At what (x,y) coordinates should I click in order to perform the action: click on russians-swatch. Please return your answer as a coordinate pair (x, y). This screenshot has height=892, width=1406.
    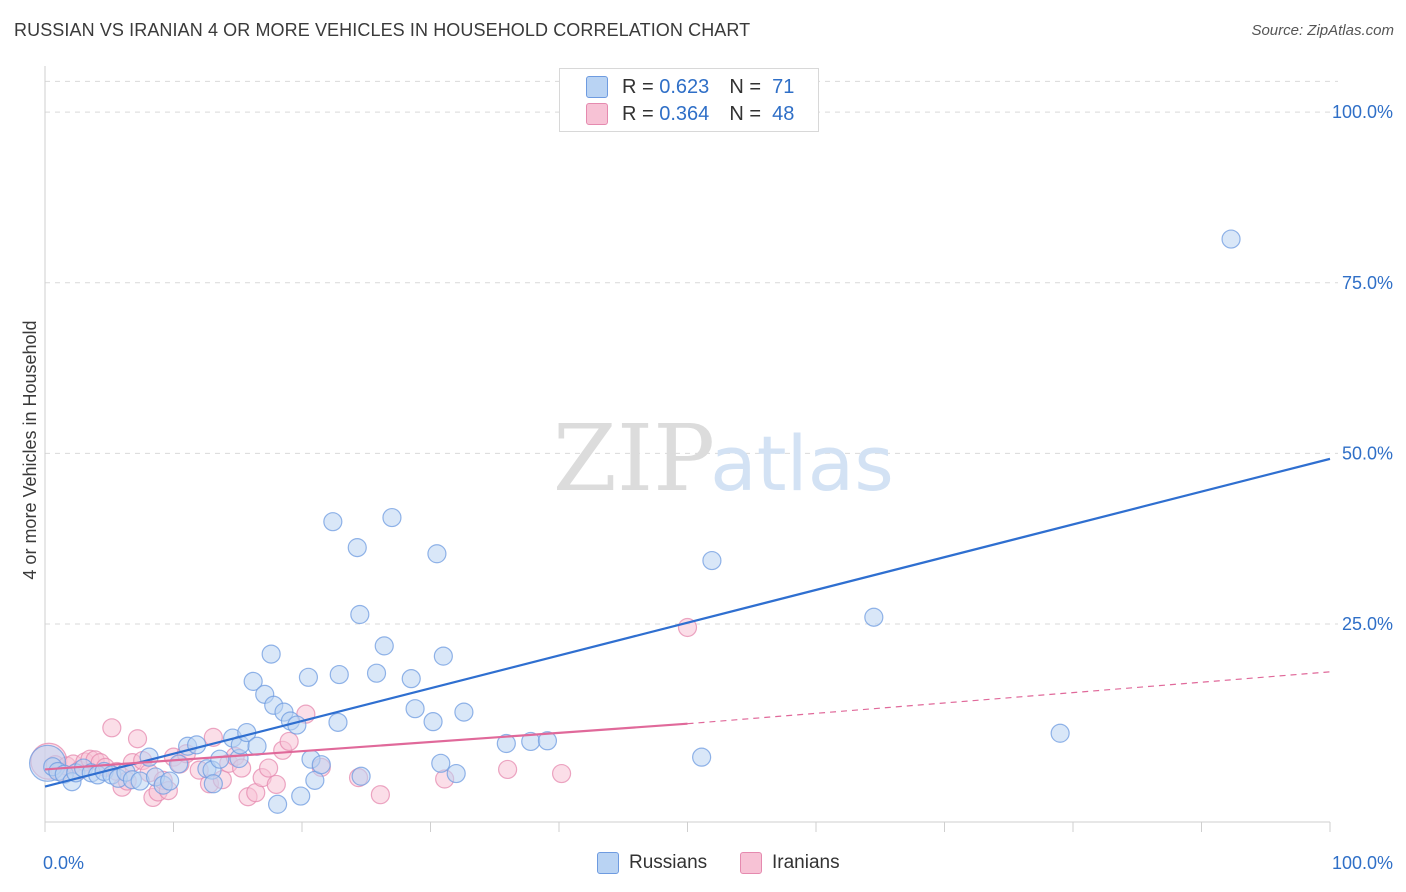
    Looking at the image, I should click on (597, 87).